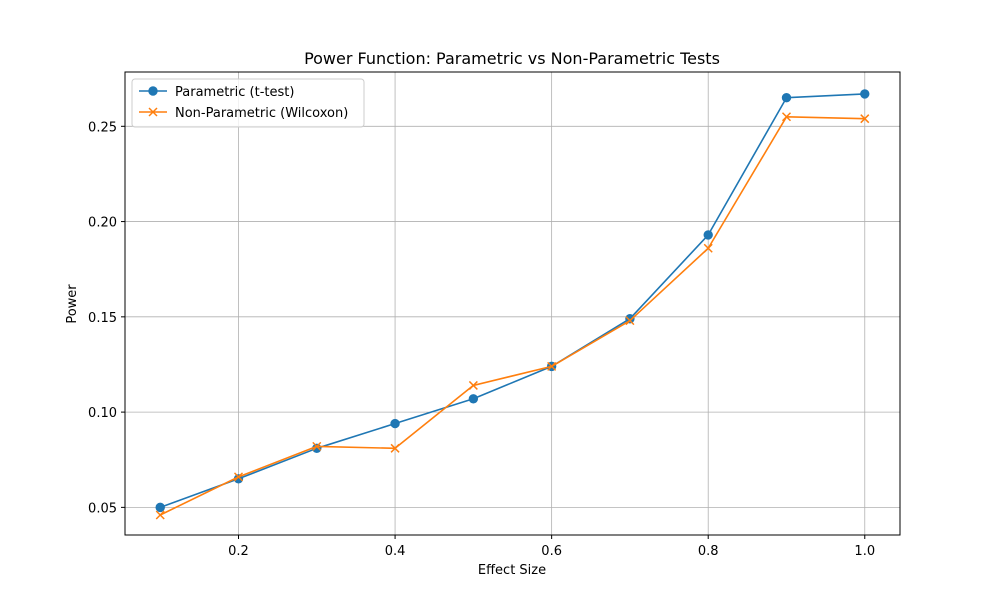 The image size is (1000, 604). What do you see at coordinates (512, 570) in the screenshot?
I see `x-axis-label: Effect Size` at bounding box center [512, 570].